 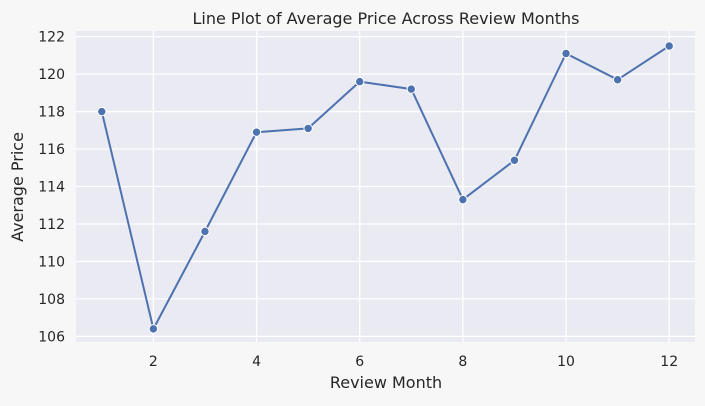 I want to click on x-tick-label: 12, so click(x=669, y=362).